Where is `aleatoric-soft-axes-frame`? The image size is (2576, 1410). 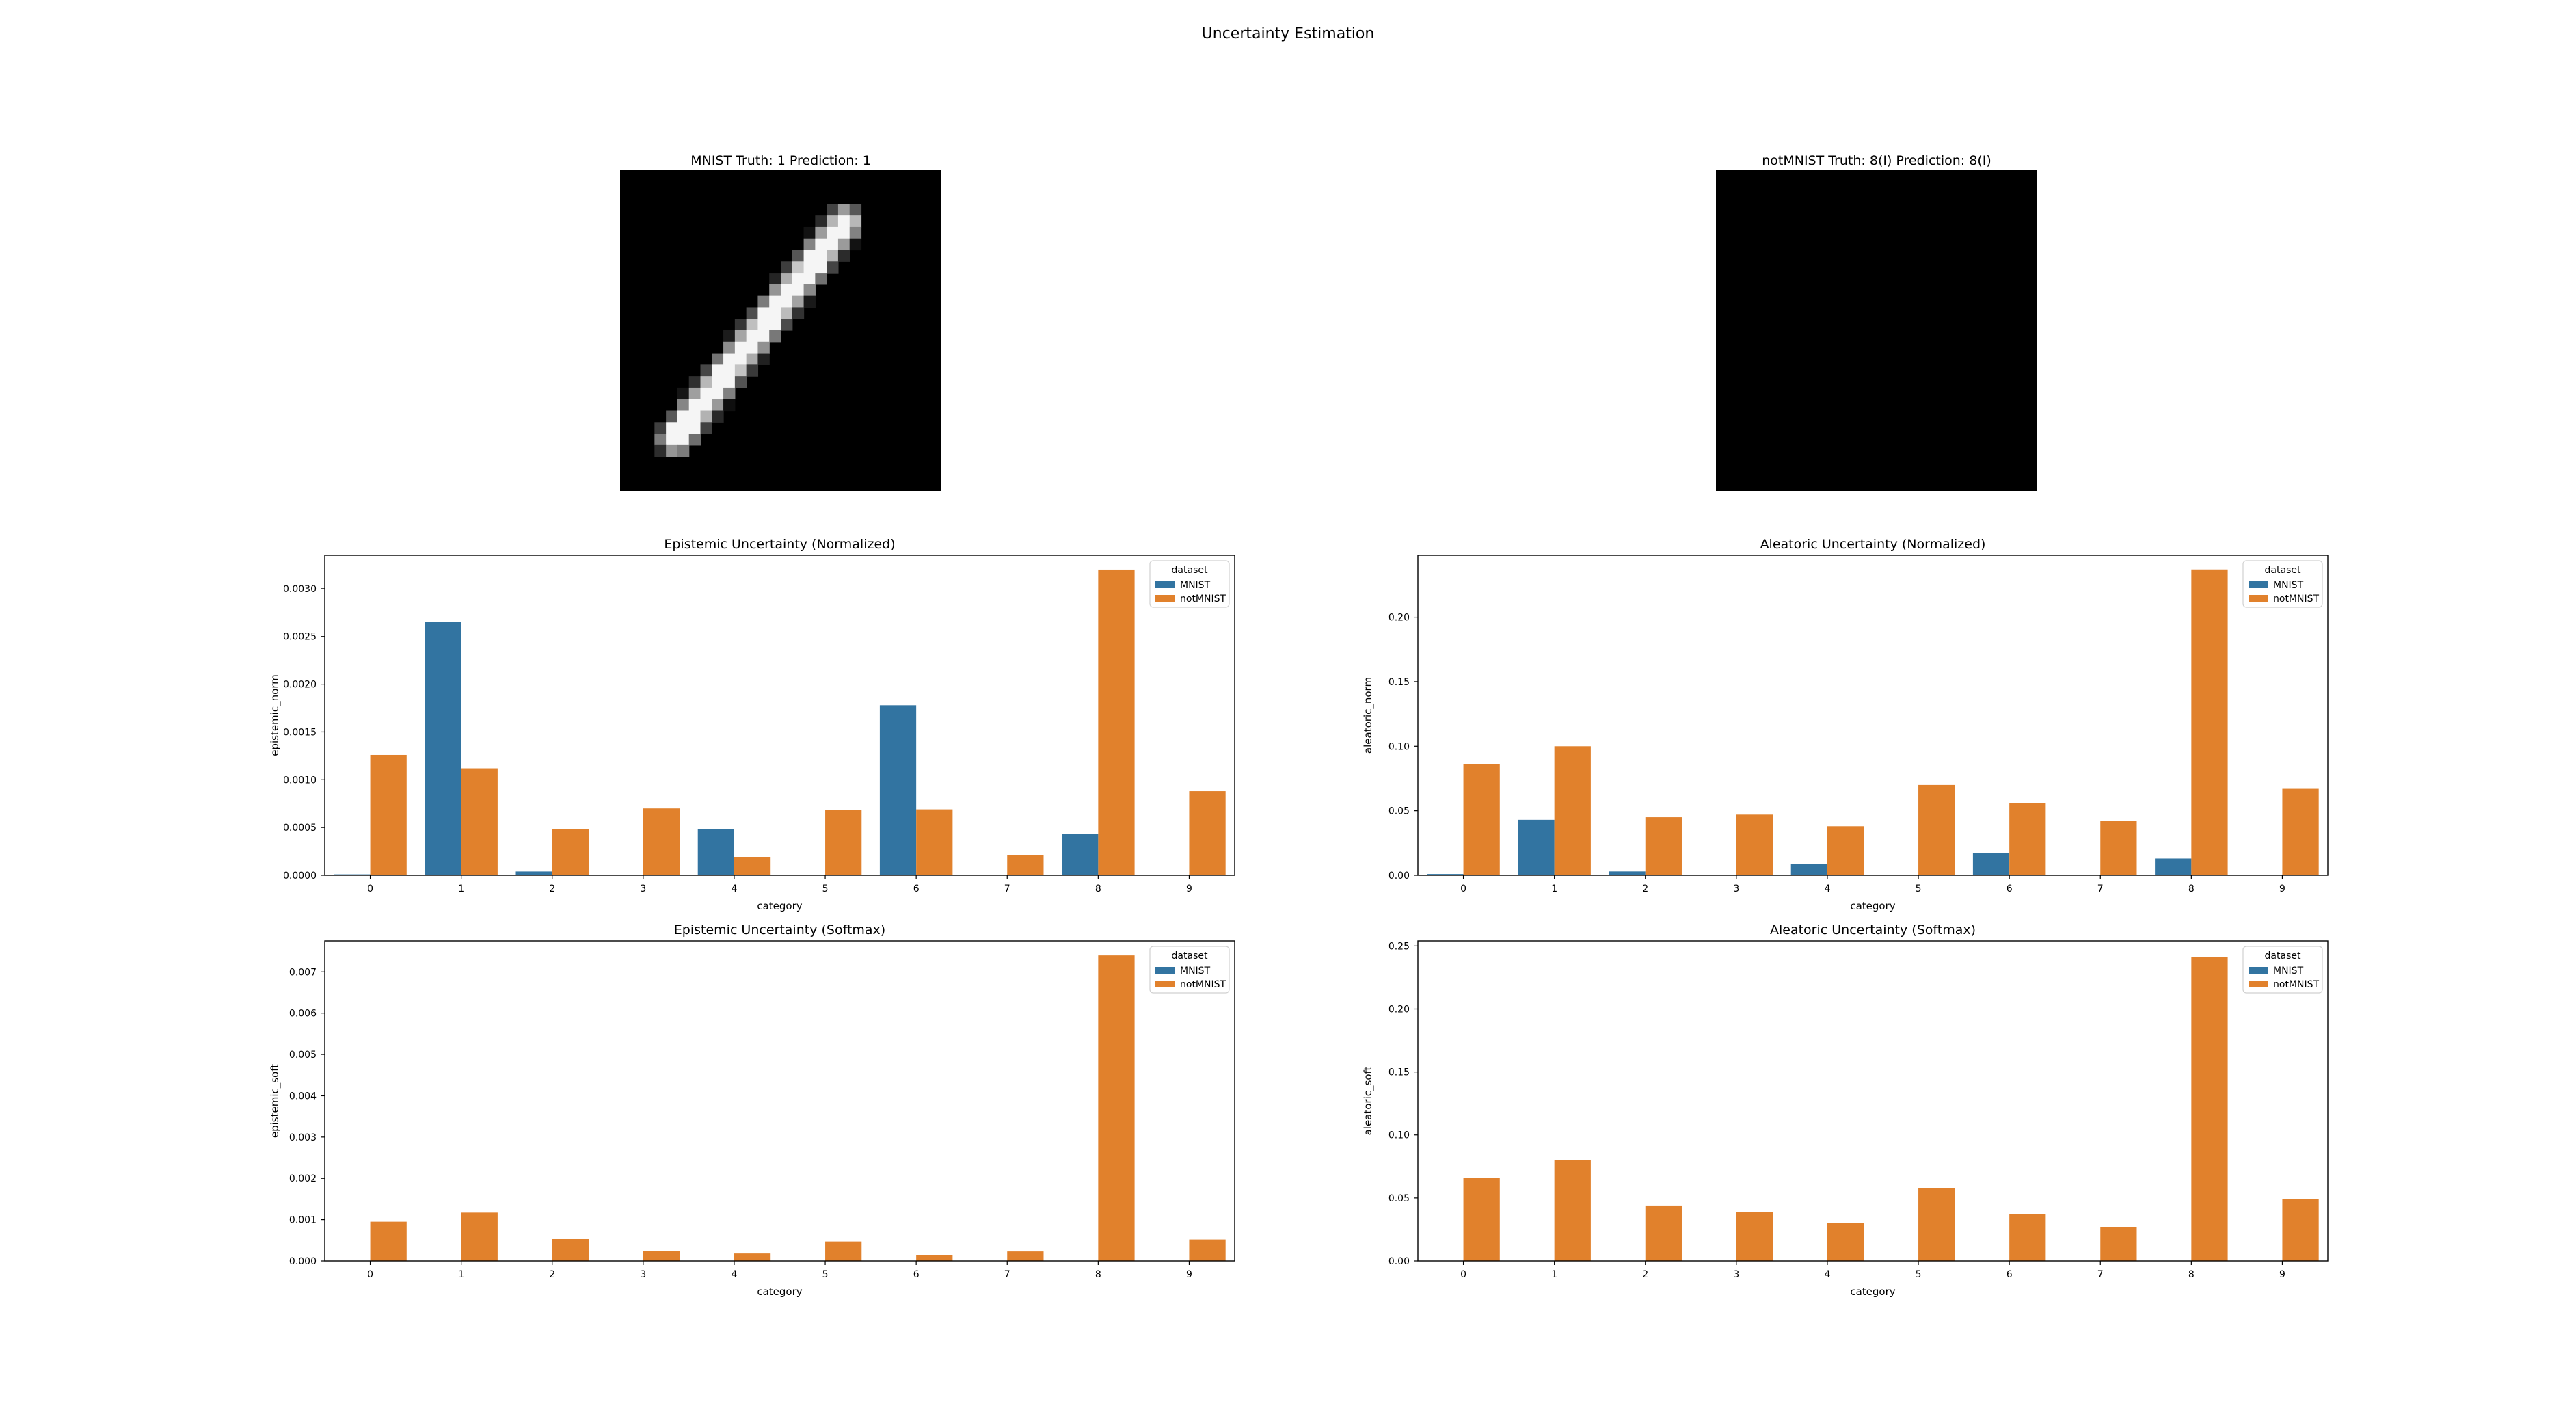
aleatoric-soft-axes-frame is located at coordinates (1873, 1101).